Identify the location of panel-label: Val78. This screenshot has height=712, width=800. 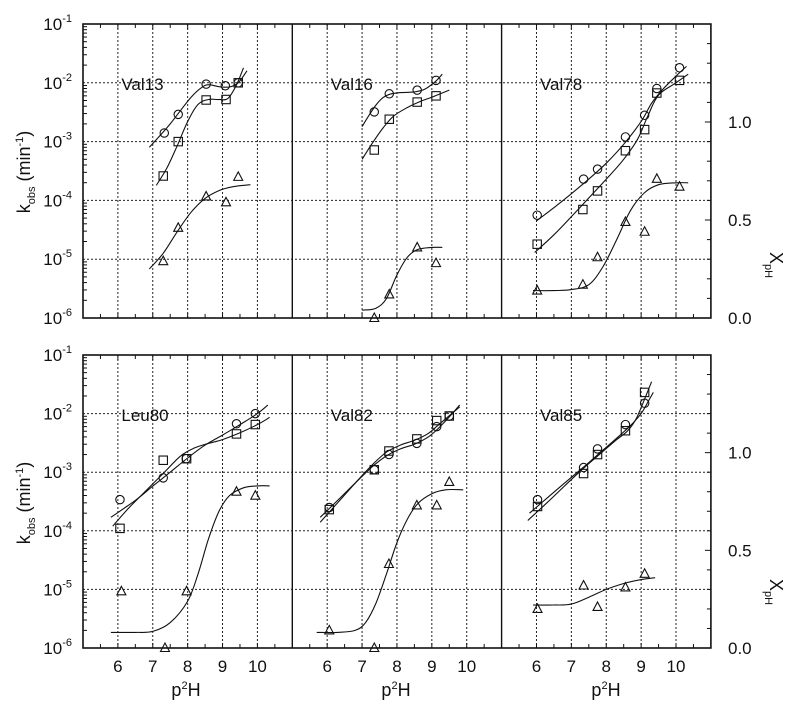
(561, 84).